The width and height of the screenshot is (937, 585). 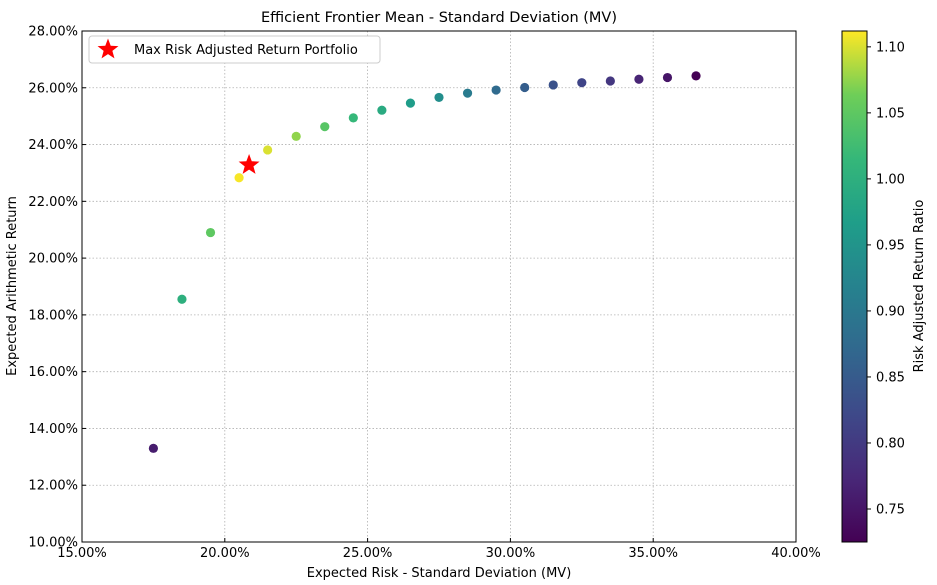 I want to click on highlight-layer, so click(x=249, y=164).